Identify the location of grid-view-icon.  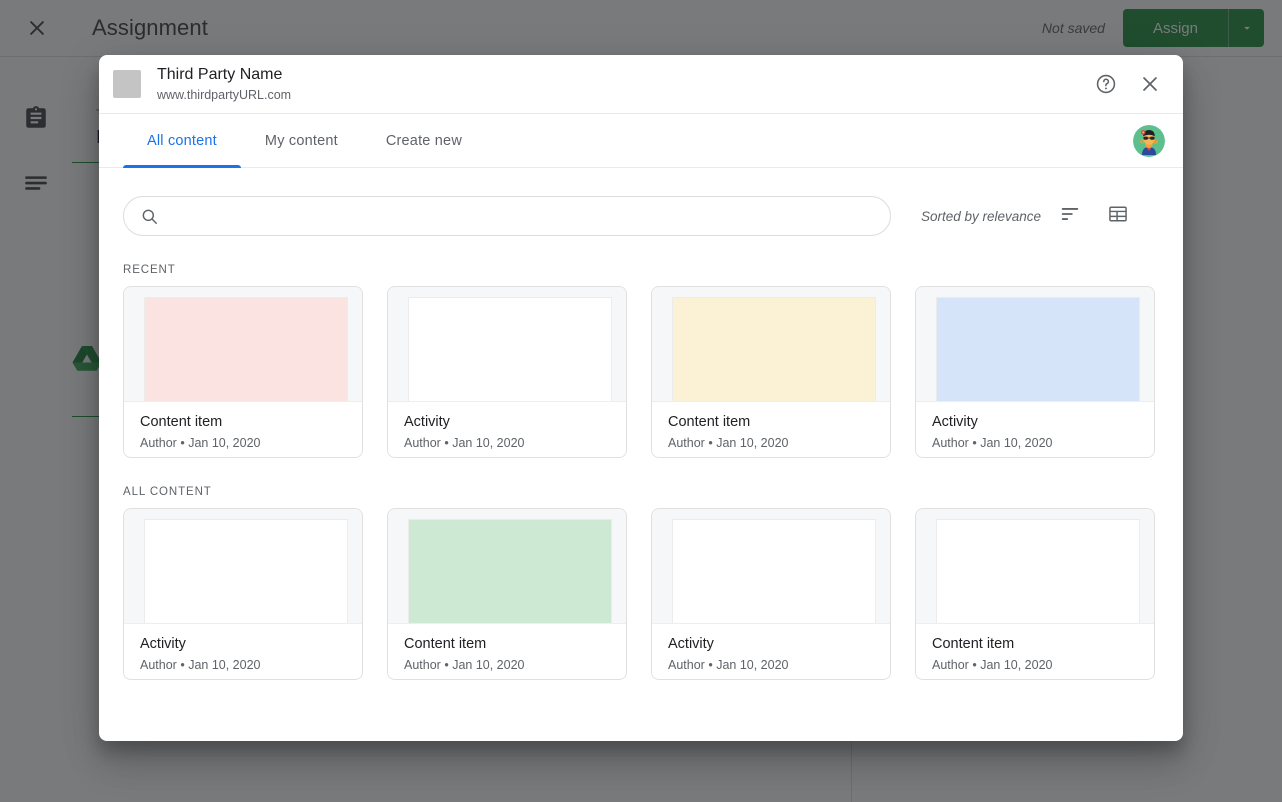
(1118, 216).